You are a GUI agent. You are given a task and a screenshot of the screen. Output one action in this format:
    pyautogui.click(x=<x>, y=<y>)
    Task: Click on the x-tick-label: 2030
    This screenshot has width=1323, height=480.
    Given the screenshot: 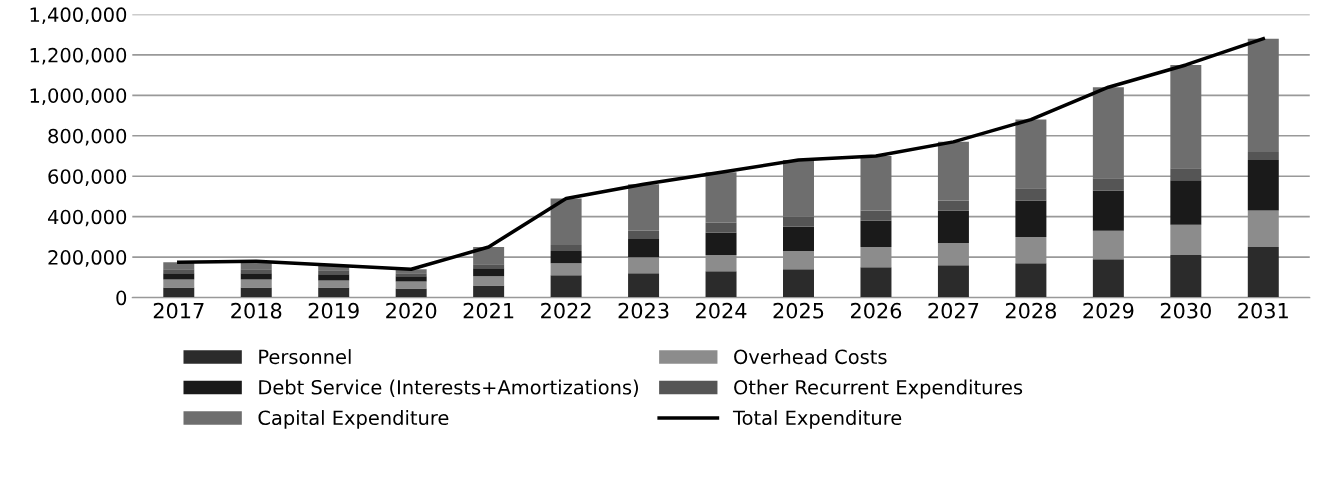 What is the action you would take?
    pyautogui.click(x=1185, y=310)
    